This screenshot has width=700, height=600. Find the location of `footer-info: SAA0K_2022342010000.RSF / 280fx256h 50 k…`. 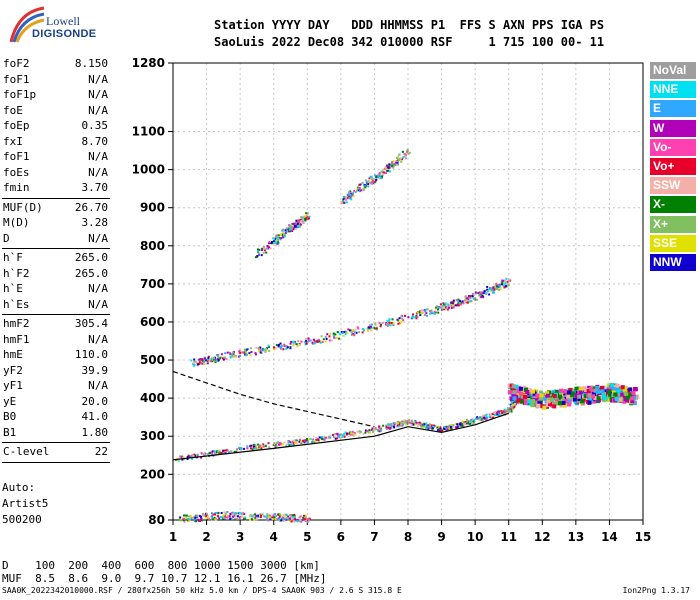

footer-info: SAA0K_2022342010000.RSF / 280fx256h 50 k… is located at coordinates (202, 590).